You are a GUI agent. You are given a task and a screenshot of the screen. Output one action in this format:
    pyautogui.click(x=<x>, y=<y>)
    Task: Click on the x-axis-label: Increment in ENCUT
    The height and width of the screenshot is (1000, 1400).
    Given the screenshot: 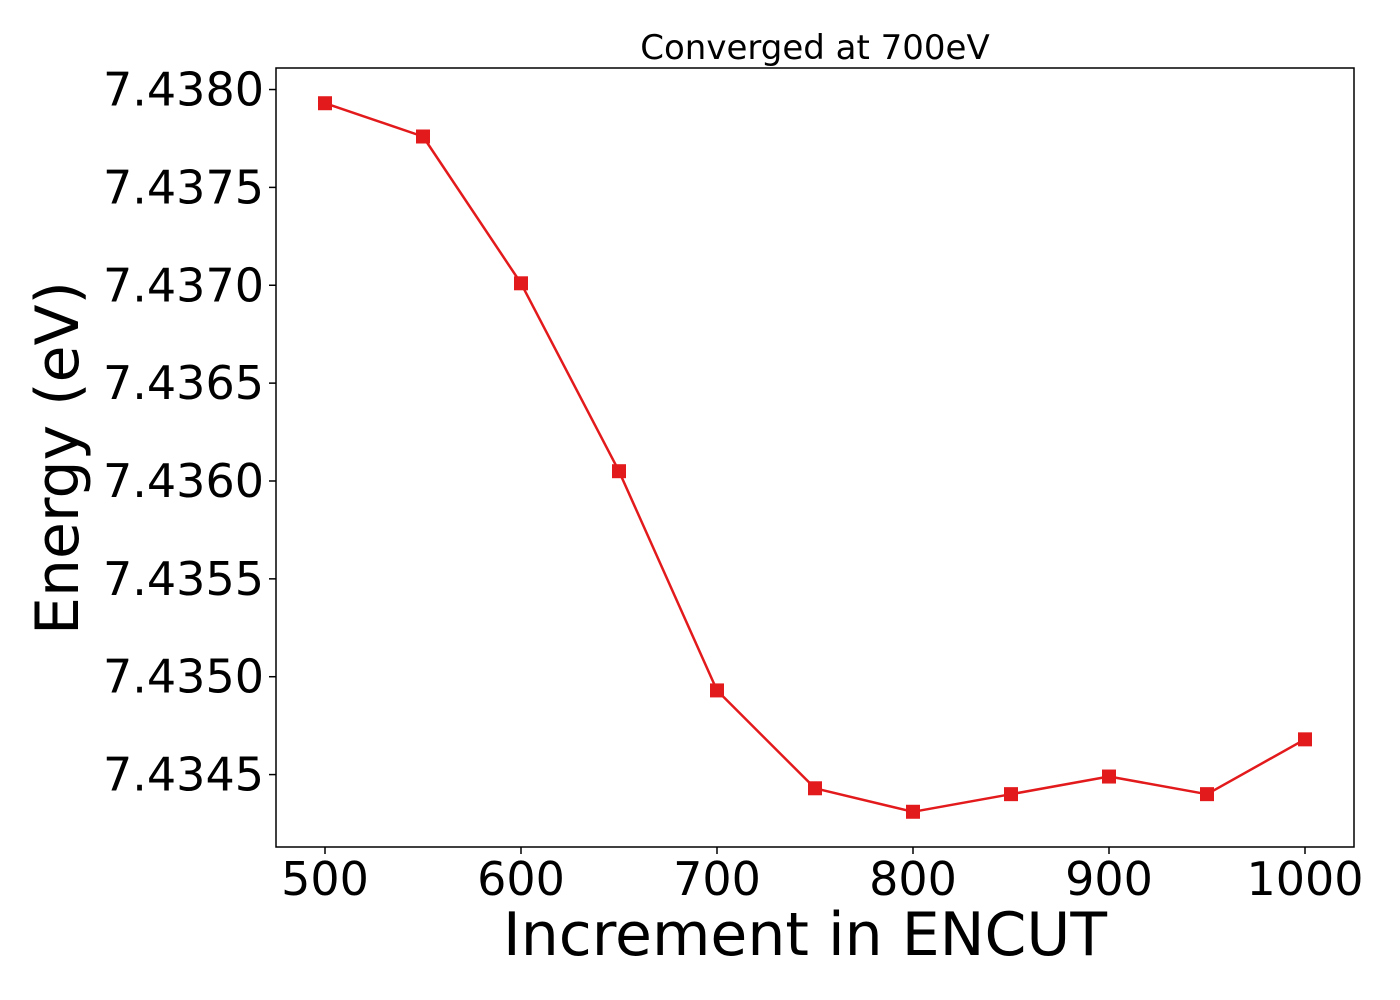 What is the action you would take?
    pyautogui.click(x=805, y=935)
    